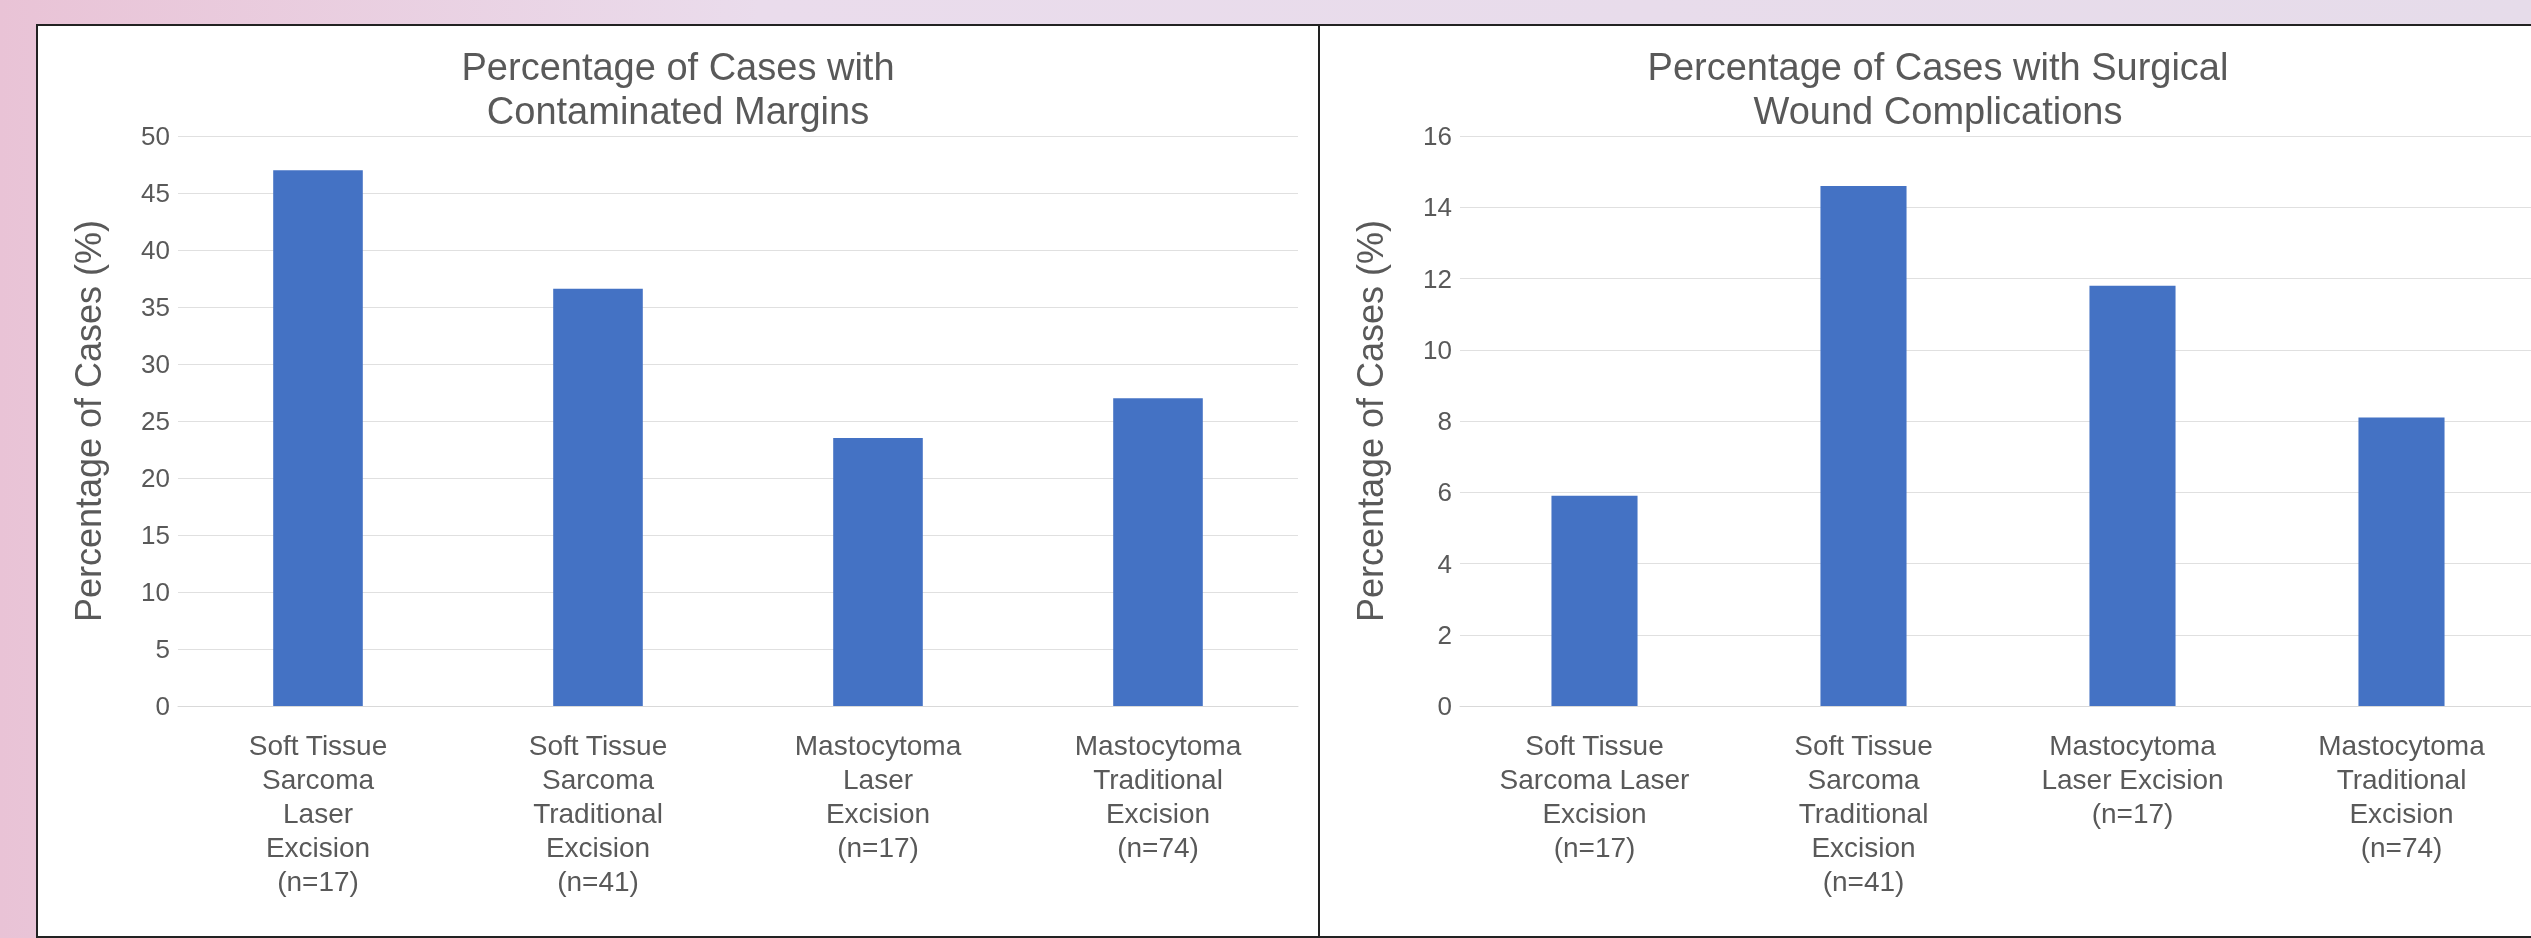  What do you see at coordinates (155, 478) in the screenshot?
I see `y-tick-label: 20` at bounding box center [155, 478].